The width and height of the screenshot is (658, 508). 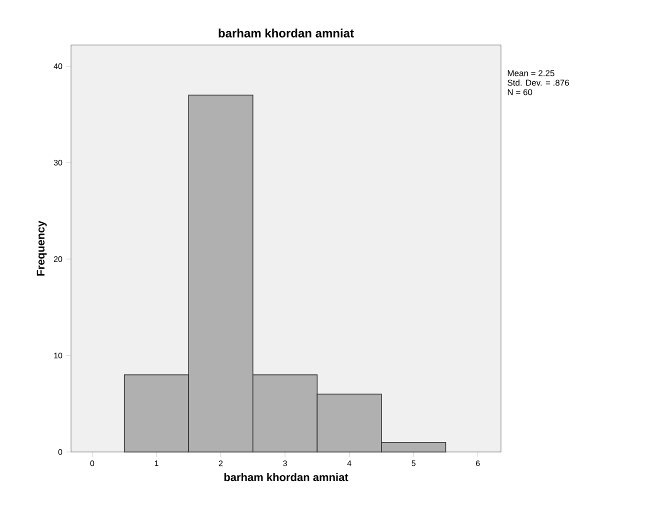 I want to click on x-tick-label: 5, so click(x=414, y=463).